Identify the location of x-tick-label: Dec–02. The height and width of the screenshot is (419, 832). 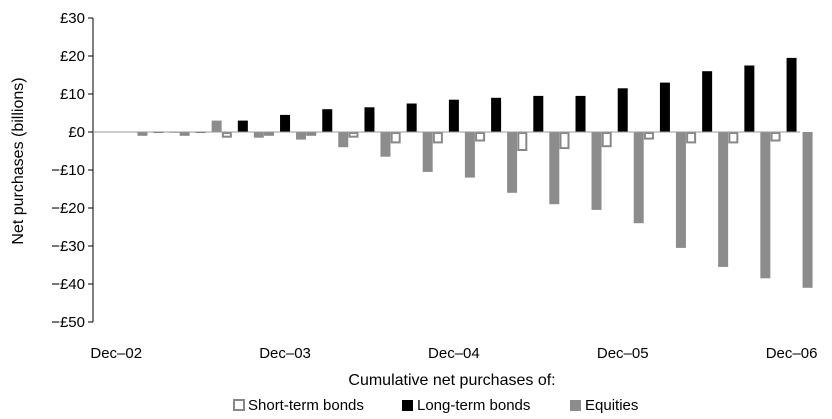
(116, 353).